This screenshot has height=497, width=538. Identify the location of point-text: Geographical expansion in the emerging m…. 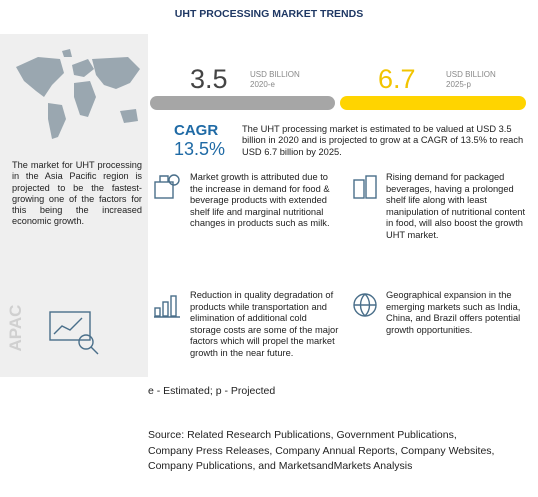
(453, 312).